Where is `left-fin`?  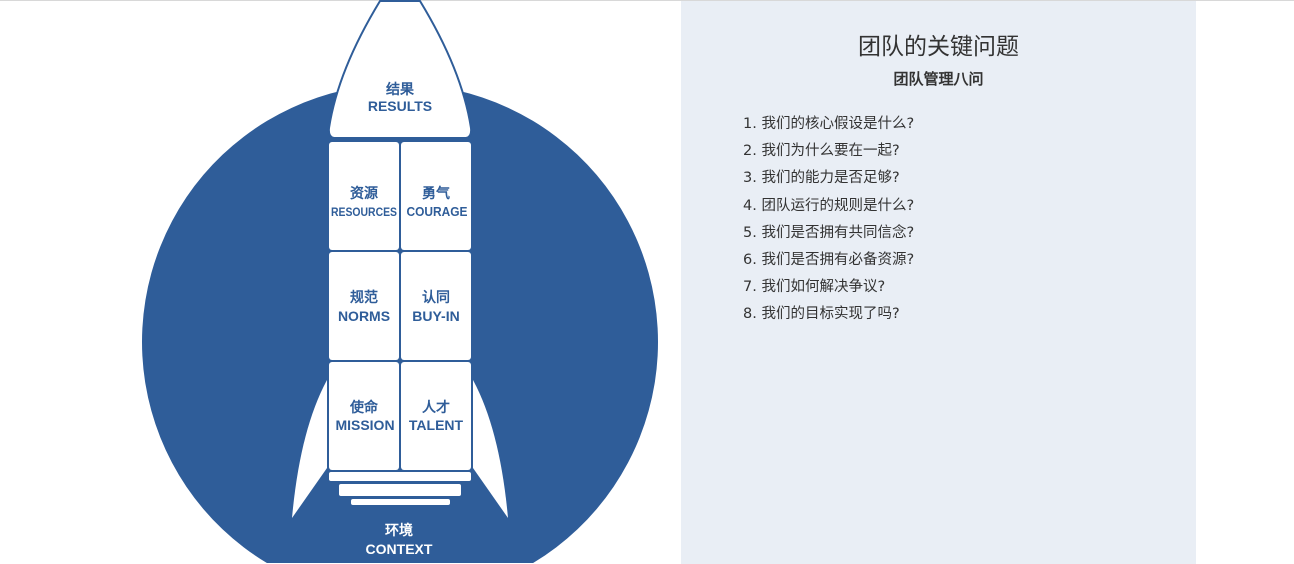
left-fin is located at coordinates (309, 449).